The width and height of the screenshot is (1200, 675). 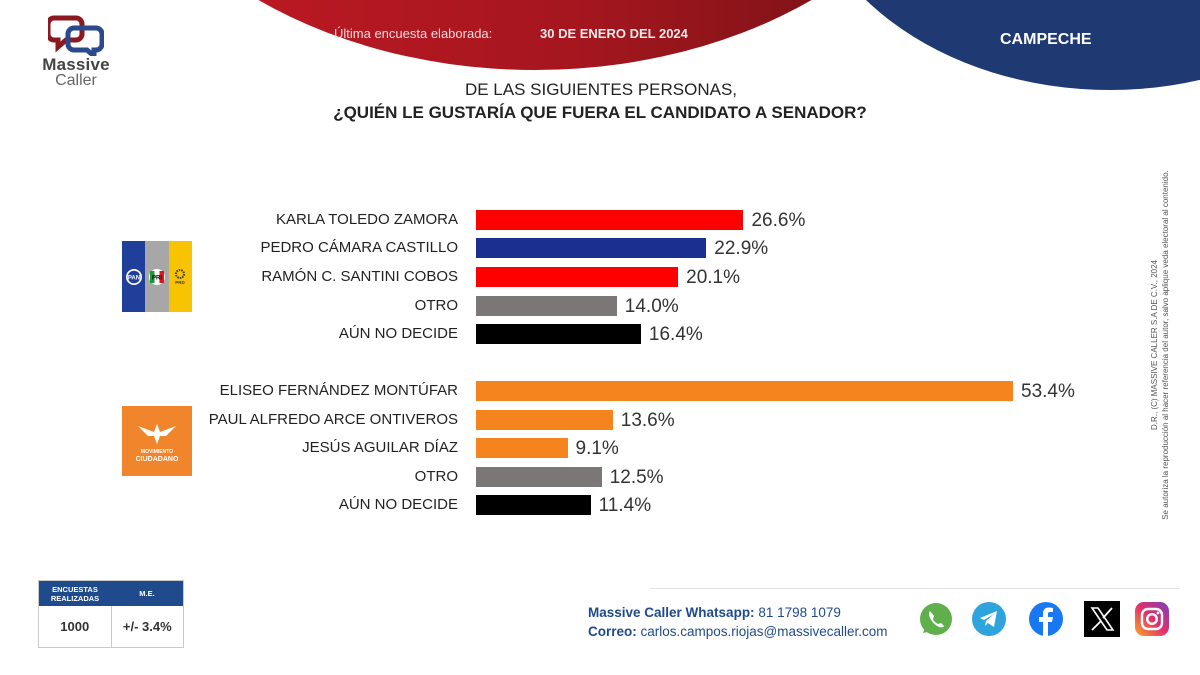 I want to click on header-red-banner, so click(x=535, y=35).